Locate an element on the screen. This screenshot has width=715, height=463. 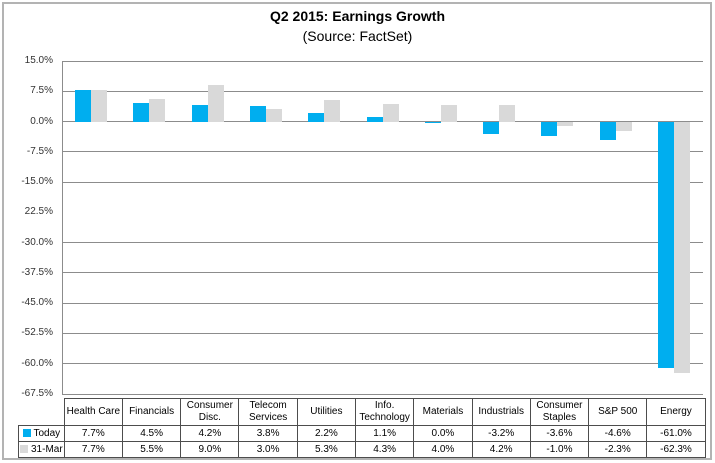
table-value-cell: 0.0% is located at coordinates (443, 433).